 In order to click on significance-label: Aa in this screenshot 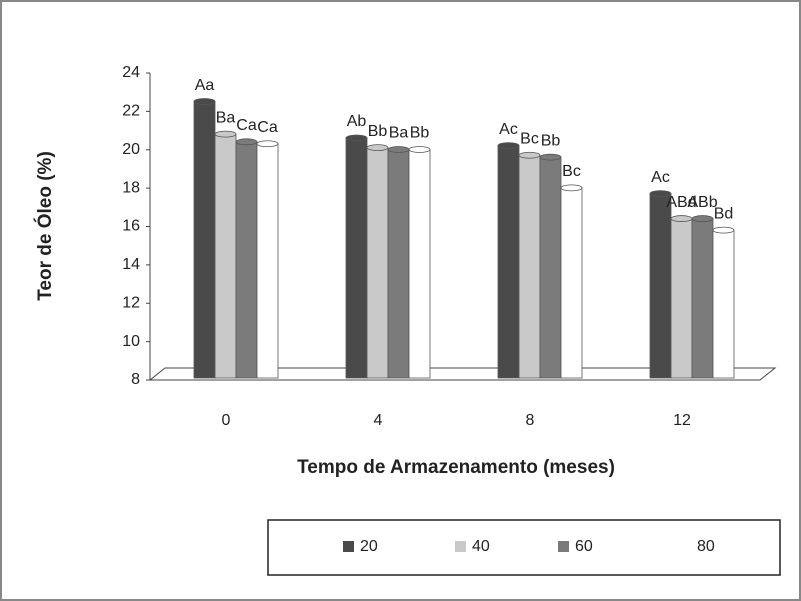, I will do `click(205, 85)`.